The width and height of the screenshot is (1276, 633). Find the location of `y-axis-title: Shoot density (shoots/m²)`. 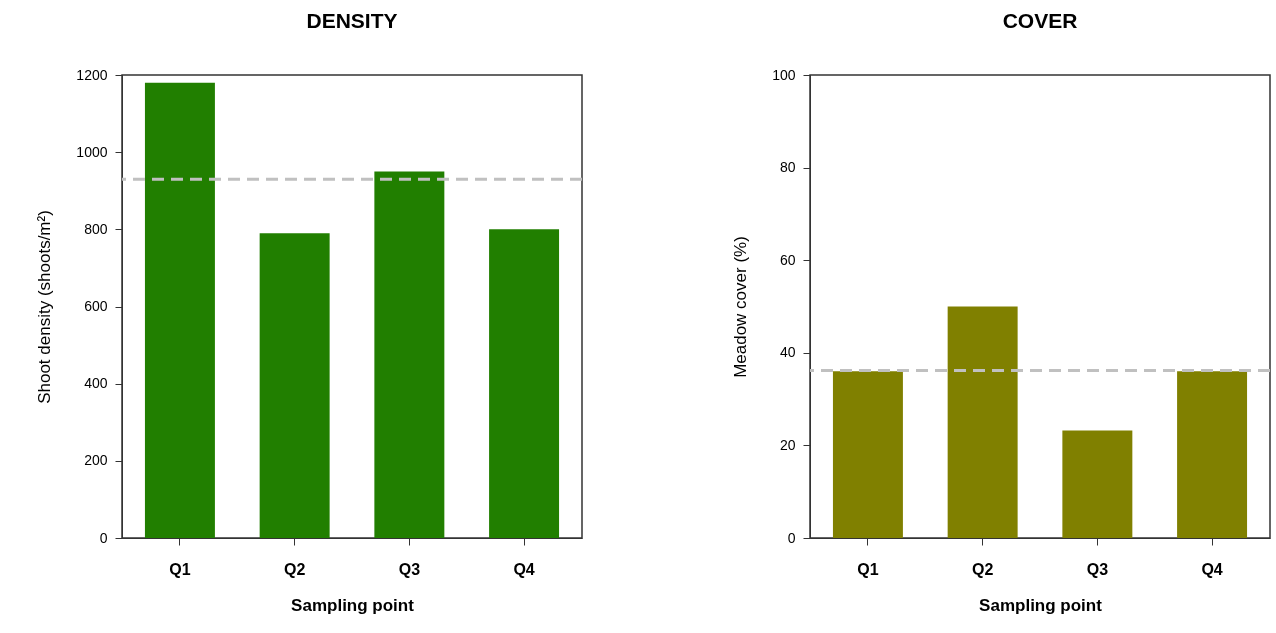

y-axis-title: Shoot density (shoots/m²) is located at coordinates (45, 307).